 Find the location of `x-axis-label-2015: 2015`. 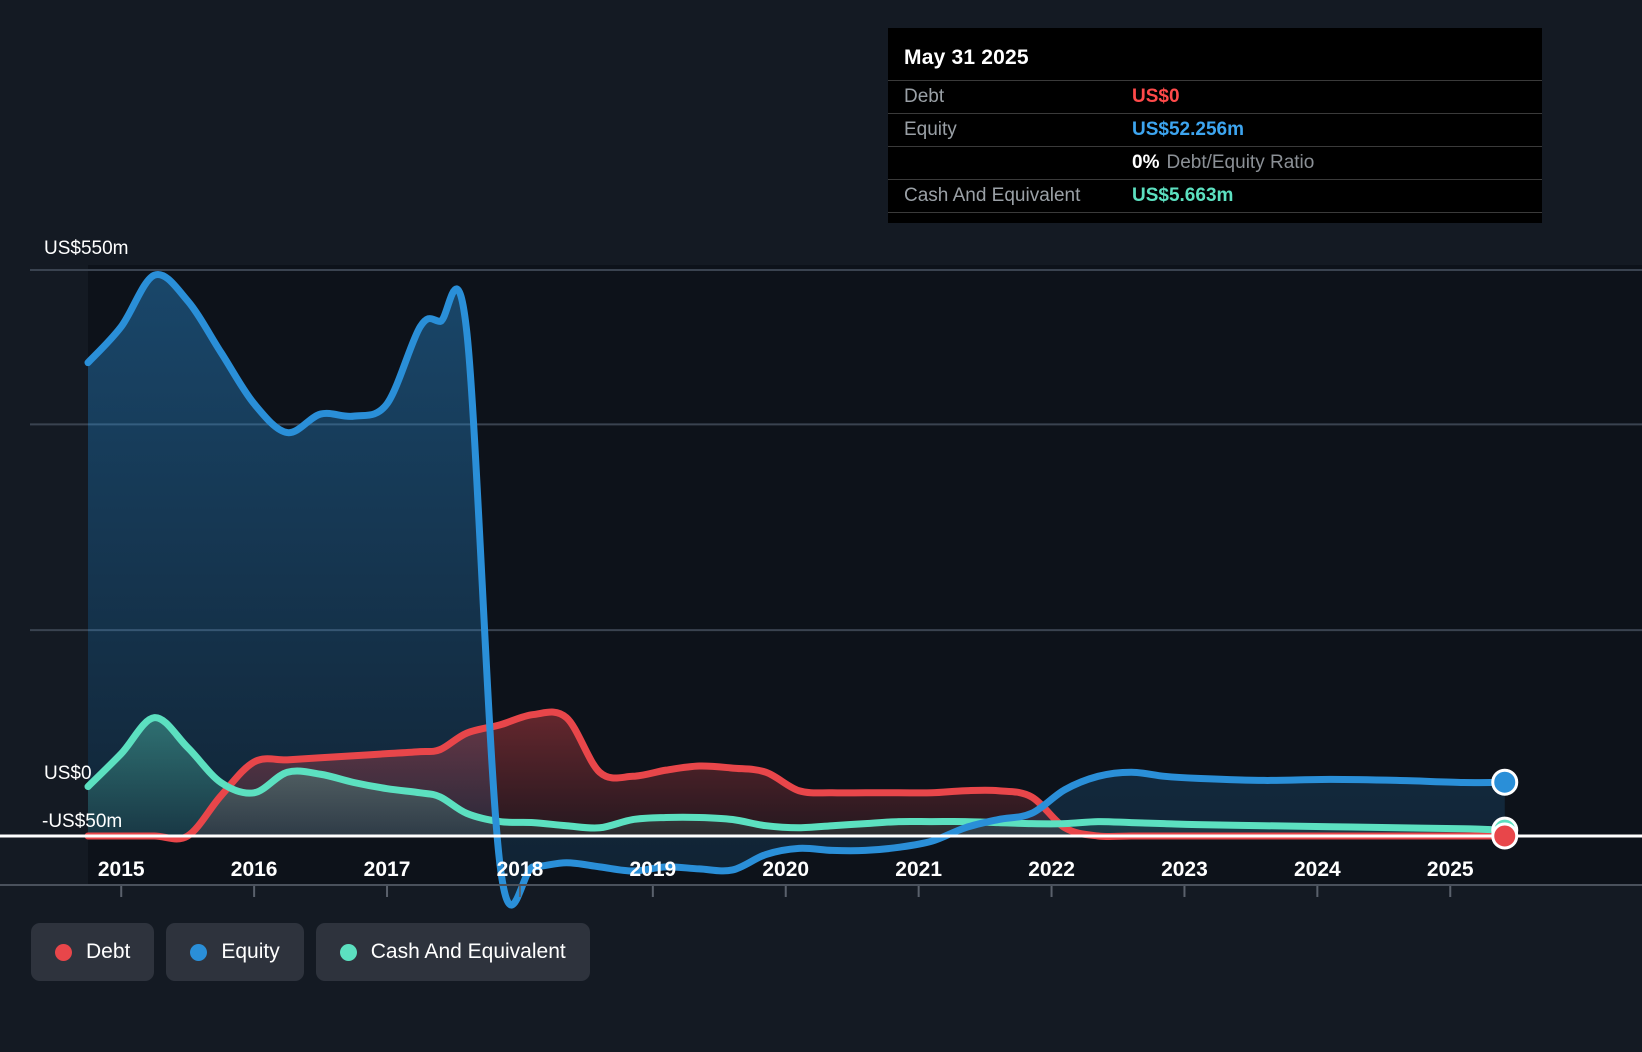

x-axis-label-2015: 2015 is located at coordinates (121, 869).